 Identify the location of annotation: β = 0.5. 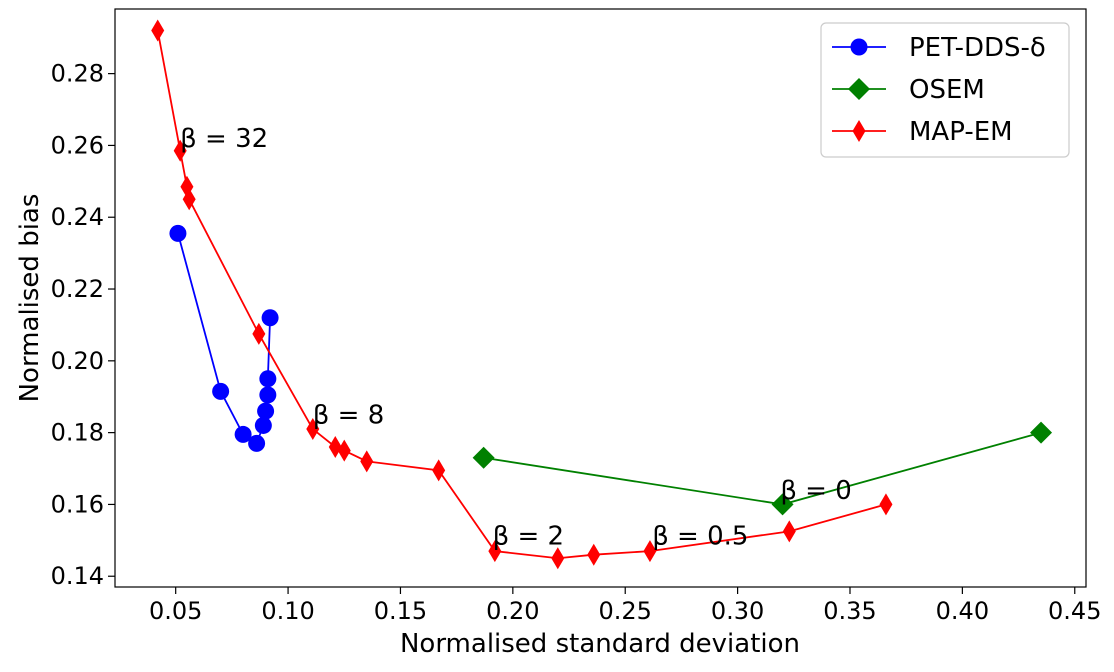
(700, 537).